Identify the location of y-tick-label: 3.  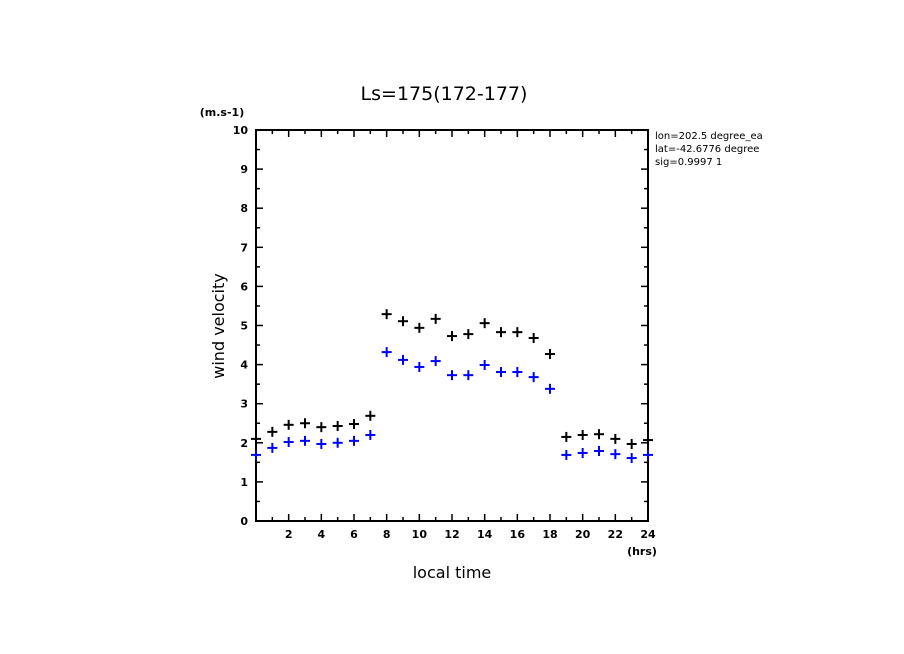
(244, 404).